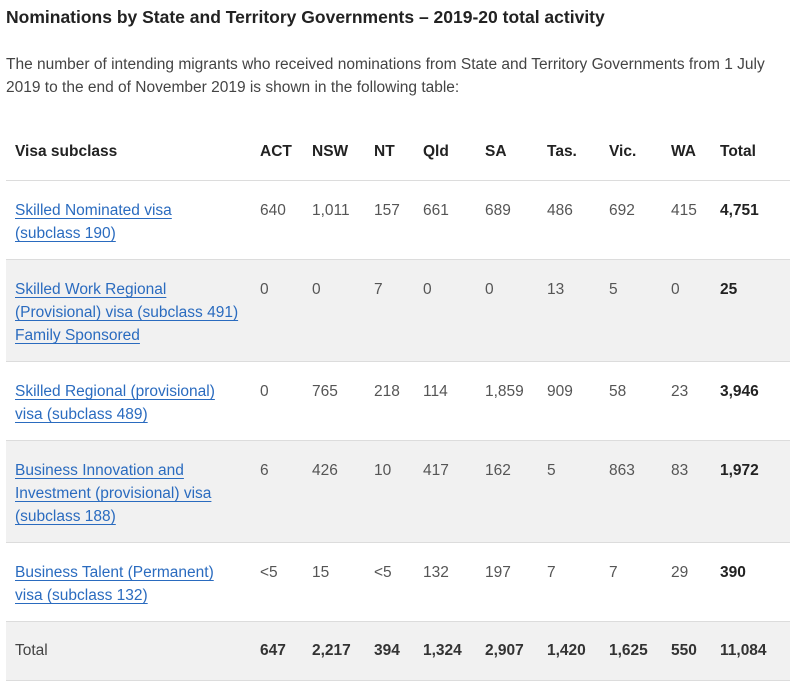 The height and width of the screenshot is (681, 791). I want to click on header-nt: NT, so click(384, 151).